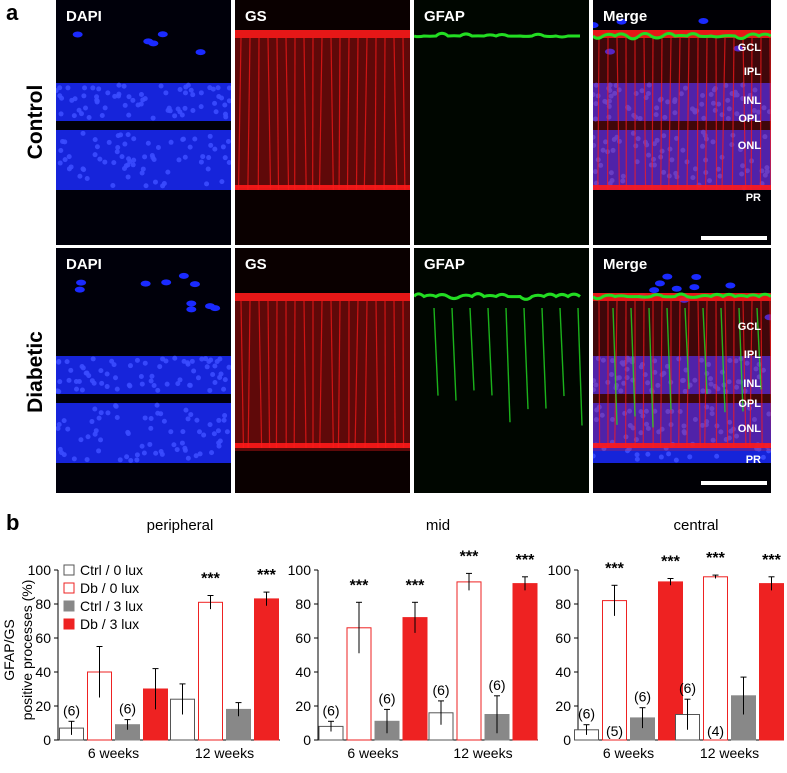 Image resolution: width=787 pixels, height=773 pixels. I want to click on muller-band, so click(682, 113).